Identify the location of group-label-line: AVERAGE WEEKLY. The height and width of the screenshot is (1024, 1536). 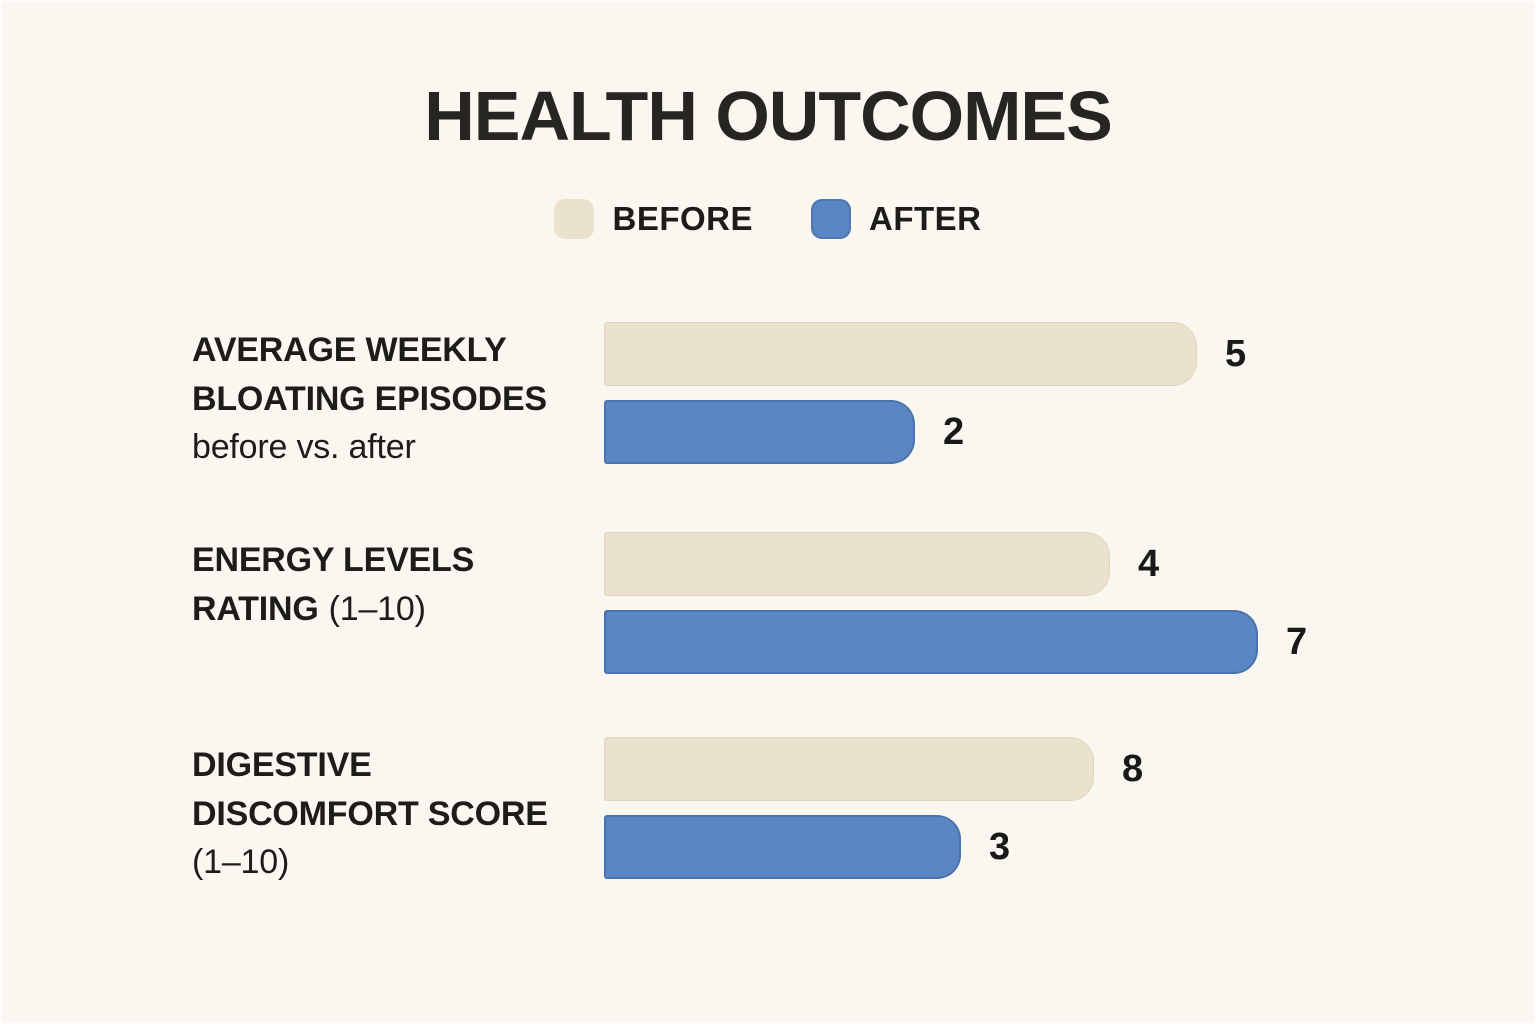
(398, 350).